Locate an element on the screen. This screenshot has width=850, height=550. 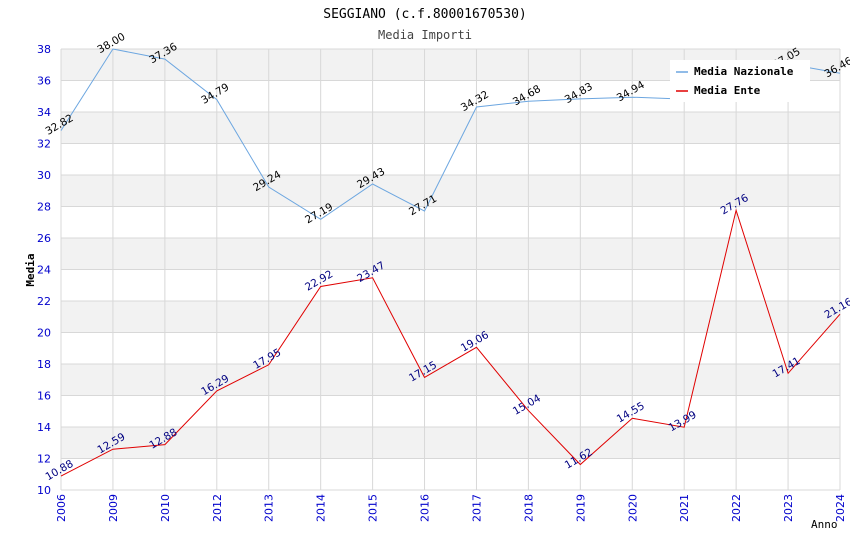
legend-box is located at coordinates (740, 81).